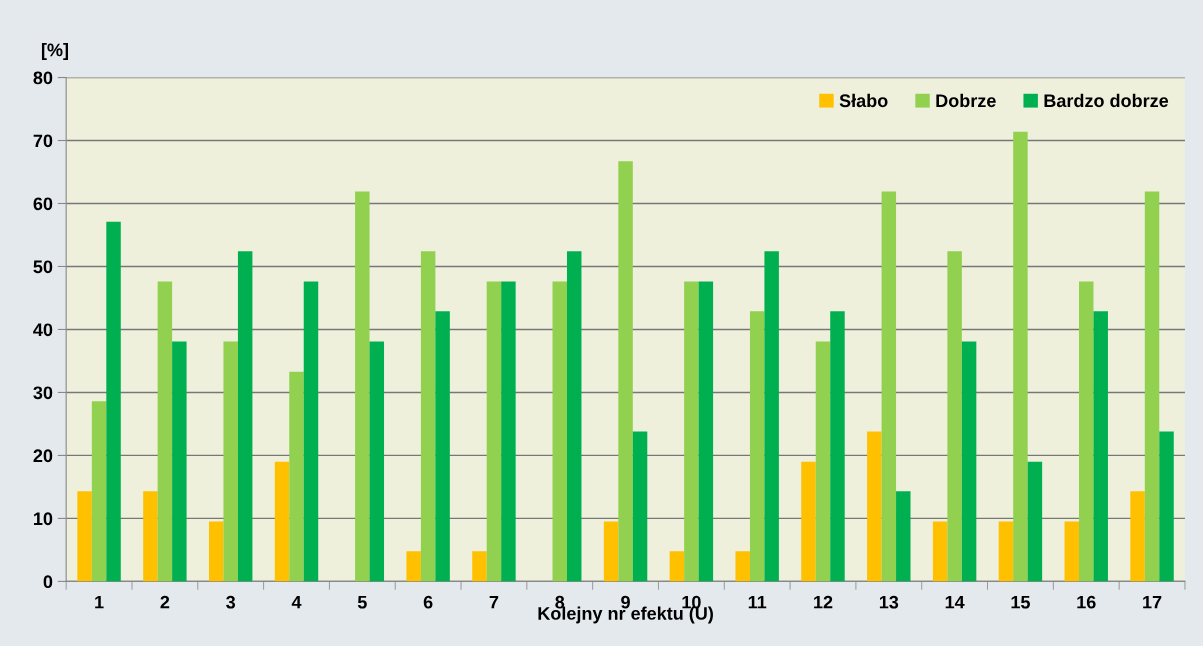  I want to click on x-tick-label: 15, so click(1020, 602).